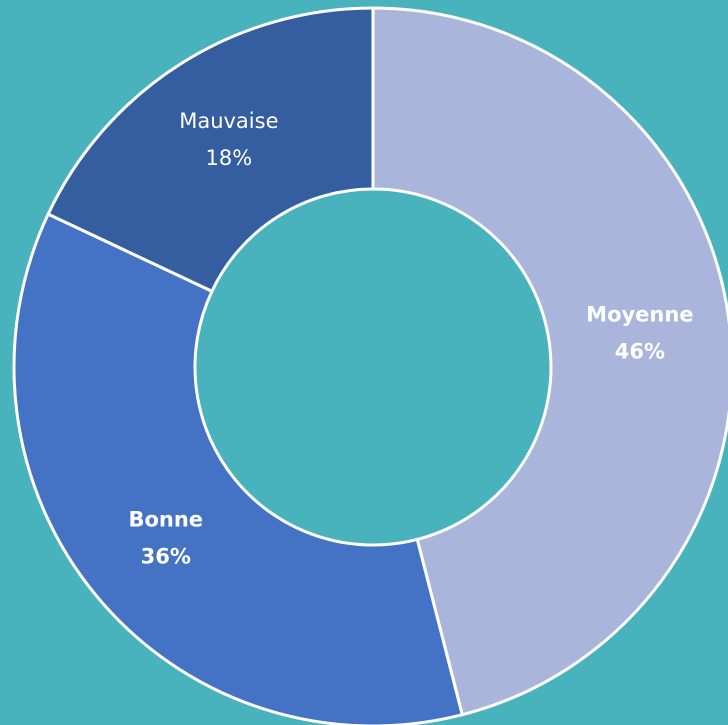  What do you see at coordinates (639, 314) in the screenshot?
I see `segment-label: Moyenne` at bounding box center [639, 314].